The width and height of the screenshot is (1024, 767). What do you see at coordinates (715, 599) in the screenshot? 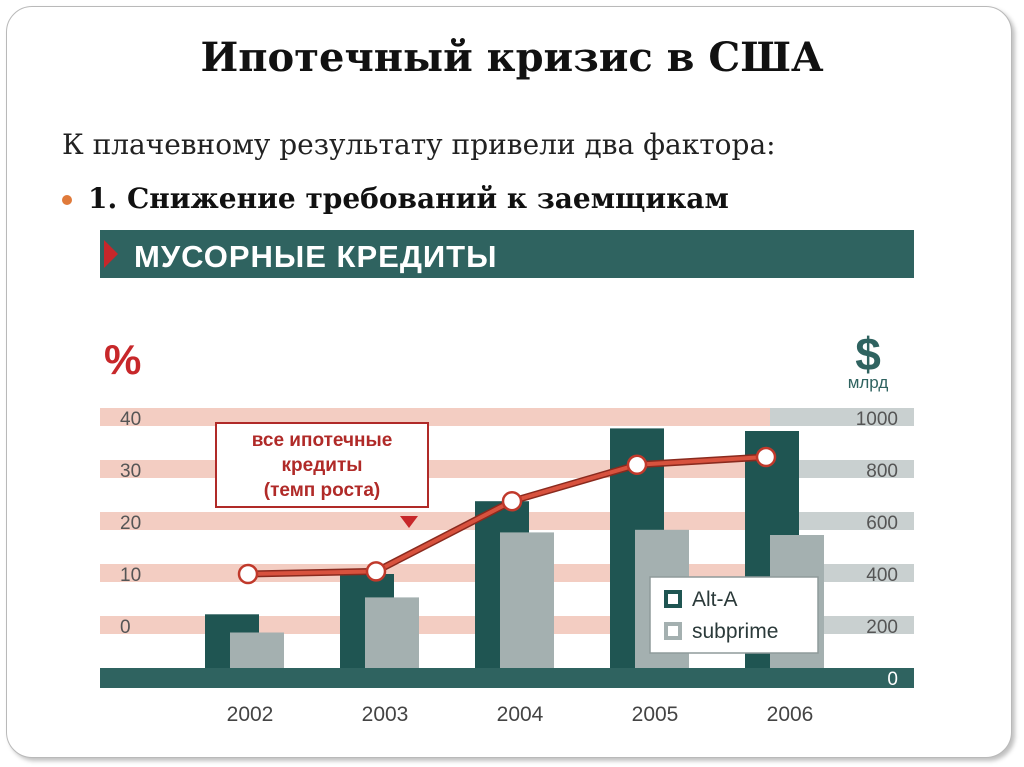
I see `legend-label-alt-a: Alt-A` at bounding box center [715, 599].